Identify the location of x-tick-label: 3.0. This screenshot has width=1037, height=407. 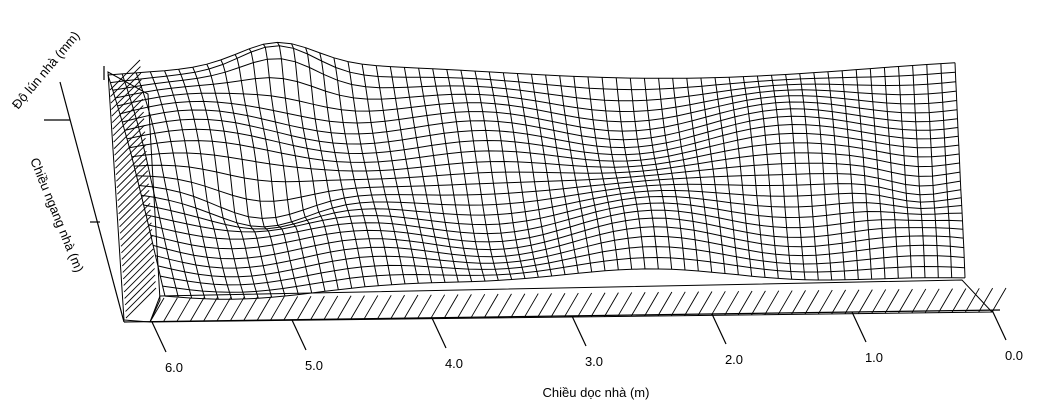
(594, 361).